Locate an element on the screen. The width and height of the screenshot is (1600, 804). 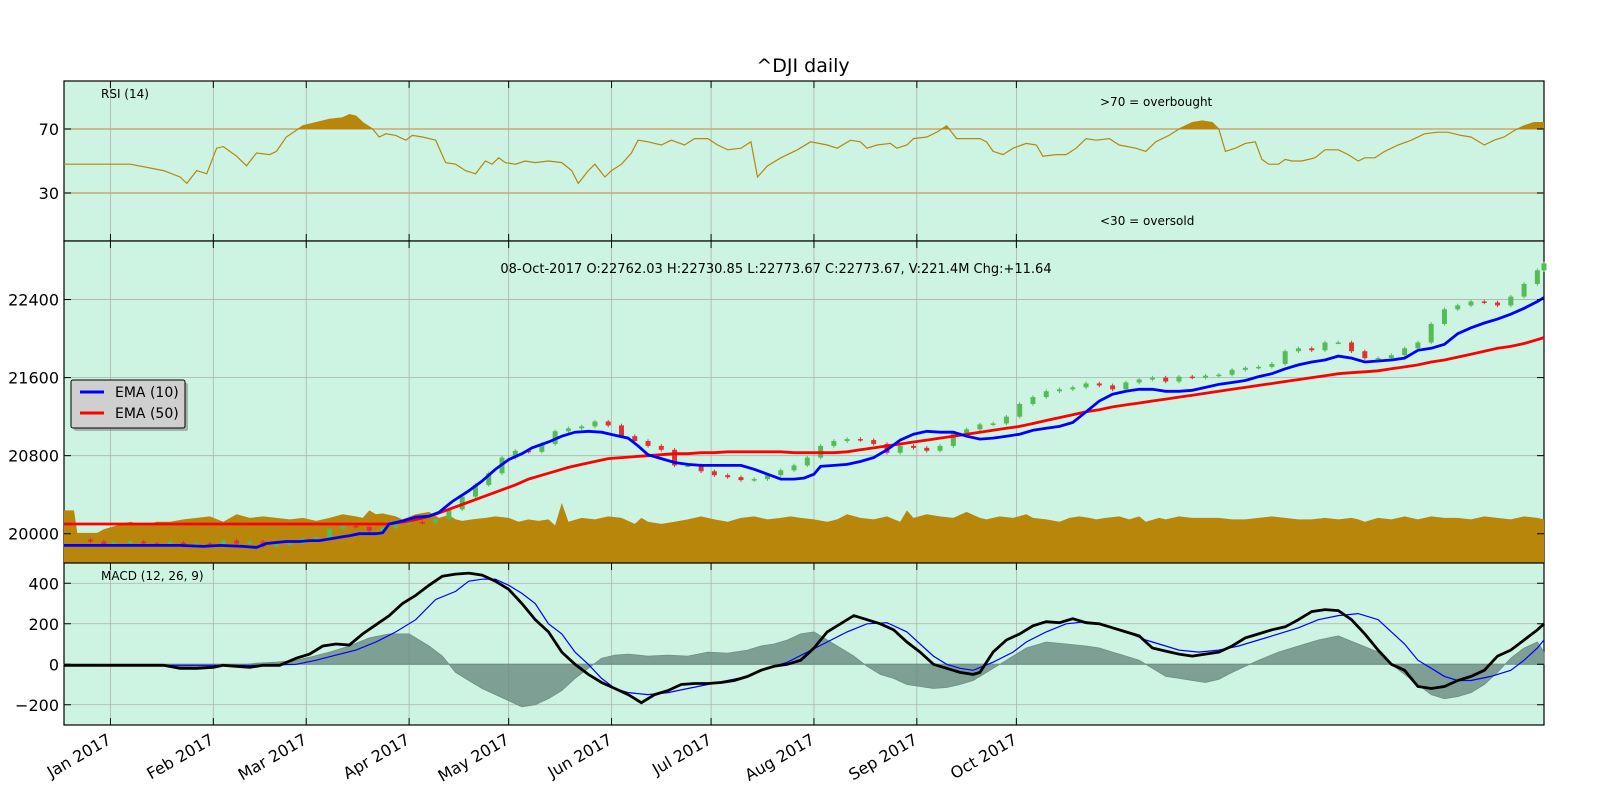
x-tick-label: Jul 2017 is located at coordinates (681, 755).